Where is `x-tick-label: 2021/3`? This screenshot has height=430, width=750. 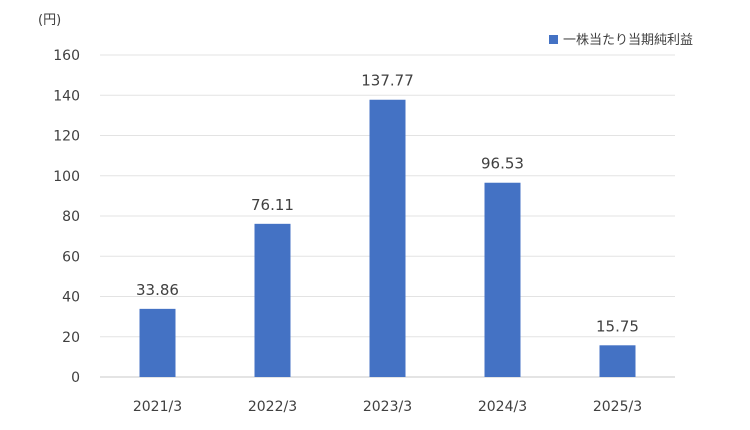
x-tick-label: 2021/3 is located at coordinates (157, 407).